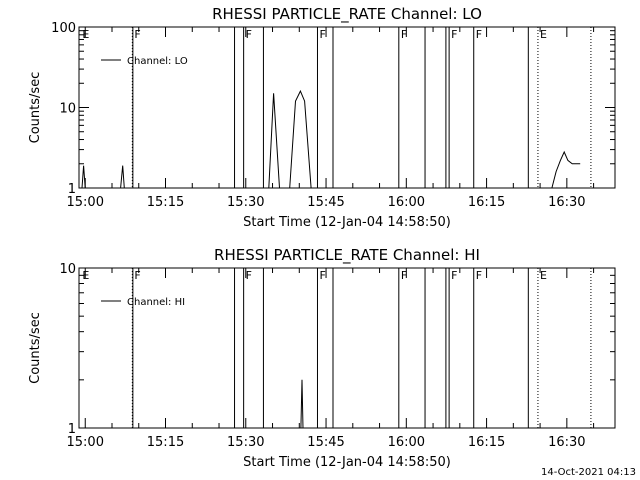 The width and height of the screenshot is (640, 480). I want to click on legend-entry: Channel: LO, so click(157, 61).